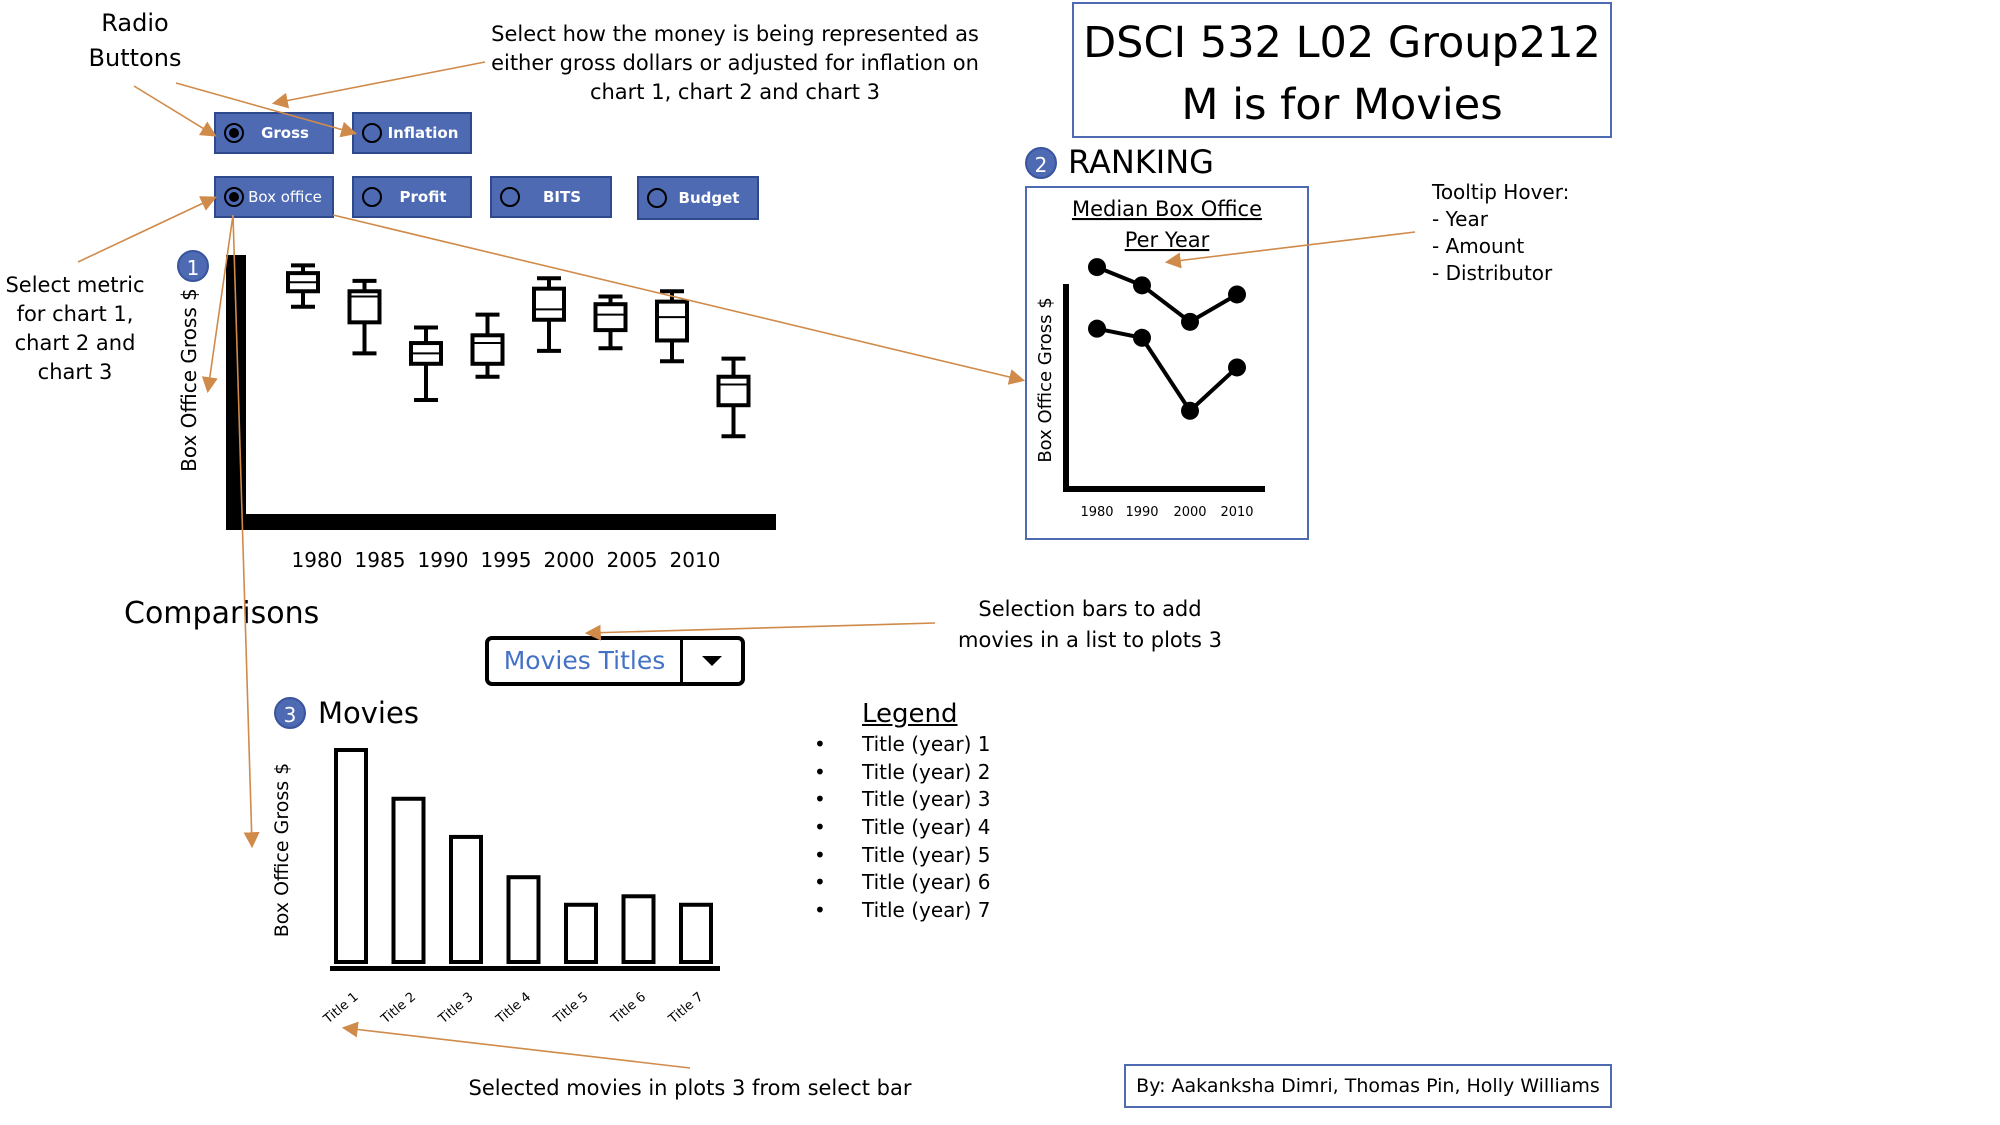 This screenshot has height=1125, width=2000. I want to click on movies-heading: Movies, so click(368, 713).